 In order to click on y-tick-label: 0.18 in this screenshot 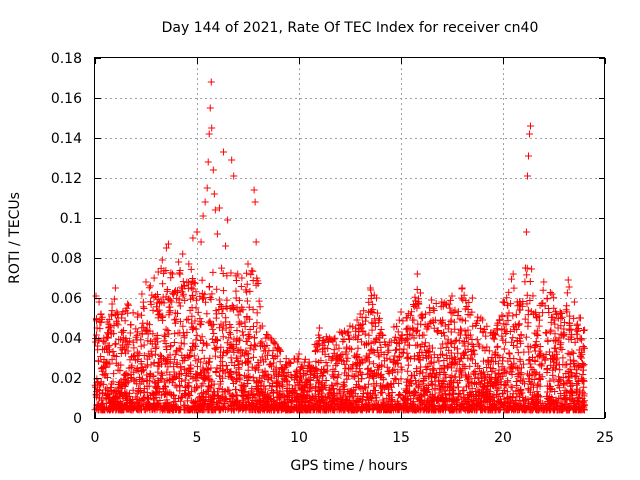, I will do `click(66, 59)`.